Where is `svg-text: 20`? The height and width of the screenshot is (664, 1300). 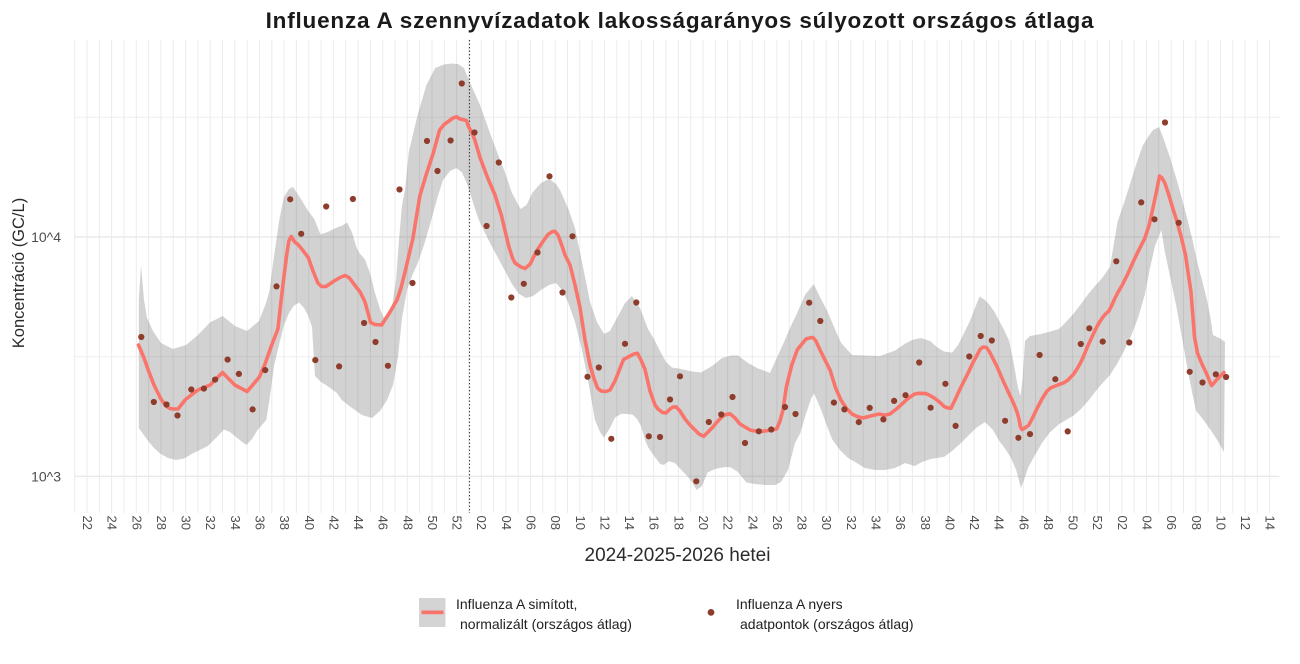 svg-text: 20 is located at coordinates (703, 523).